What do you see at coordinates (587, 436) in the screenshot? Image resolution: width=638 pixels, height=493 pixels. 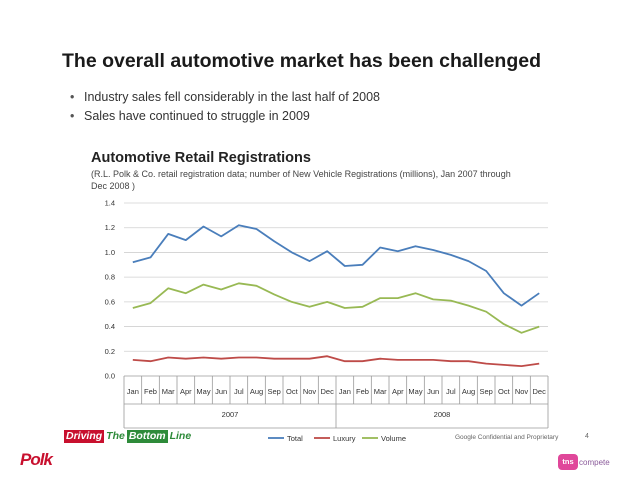 I see `page-number: 4` at bounding box center [587, 436].